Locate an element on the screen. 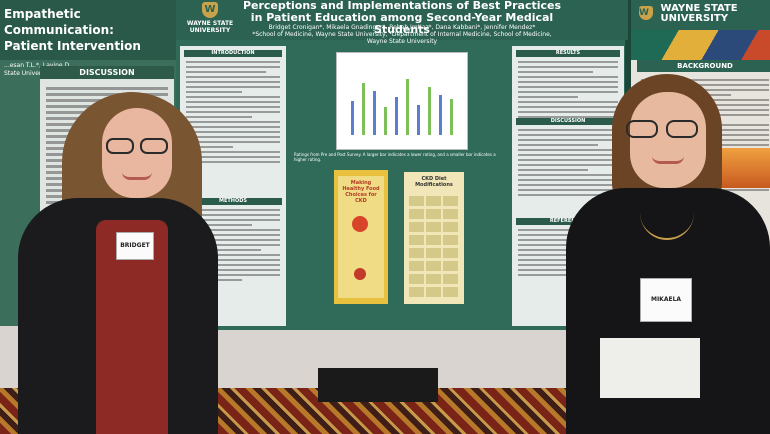 The width and height of the screenshot is (770, 434). person-right-face is located at coordinates (668, 140).